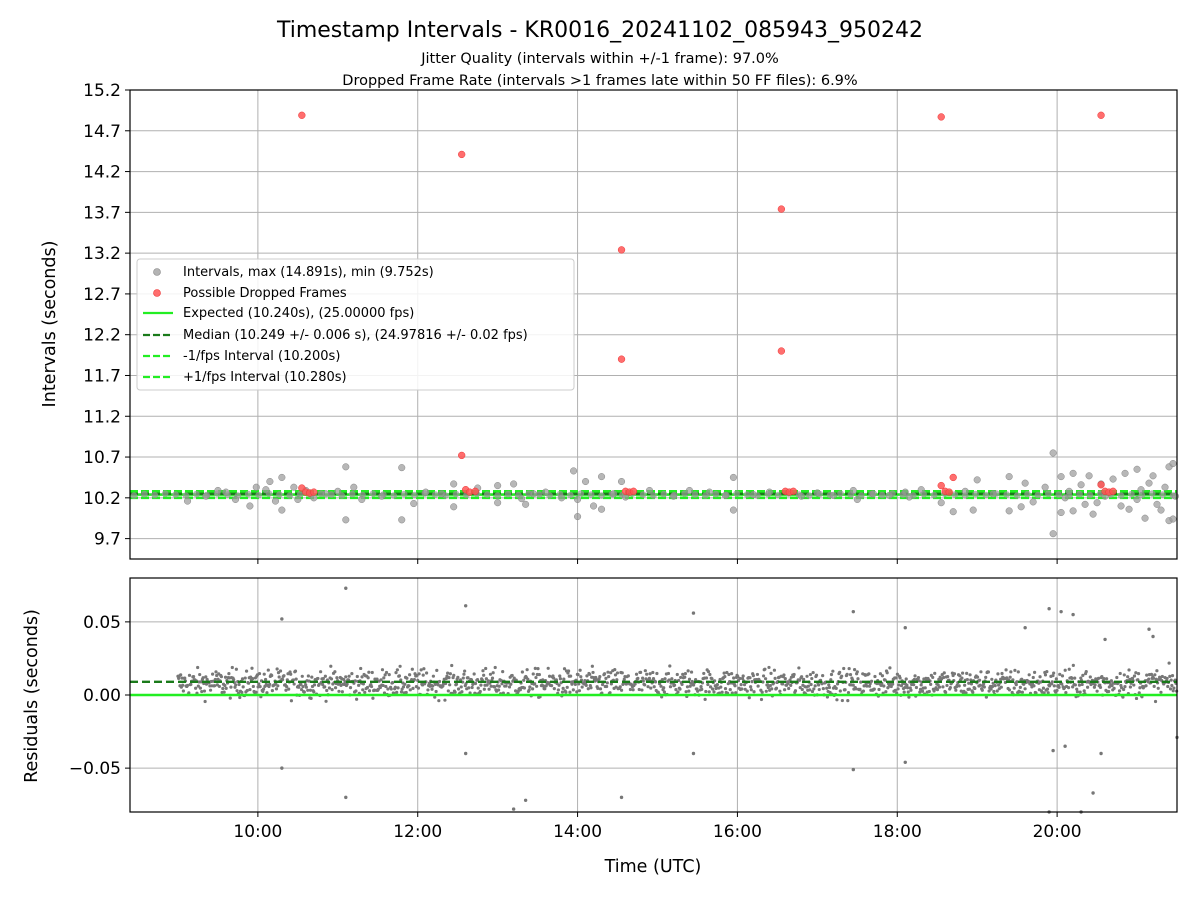 The height and width of the screenshot is (900, 1200). Describe the element at coordinates (102, 295) in the screenshot. I see `intervals-y-tick-label: 12.7` at that location.